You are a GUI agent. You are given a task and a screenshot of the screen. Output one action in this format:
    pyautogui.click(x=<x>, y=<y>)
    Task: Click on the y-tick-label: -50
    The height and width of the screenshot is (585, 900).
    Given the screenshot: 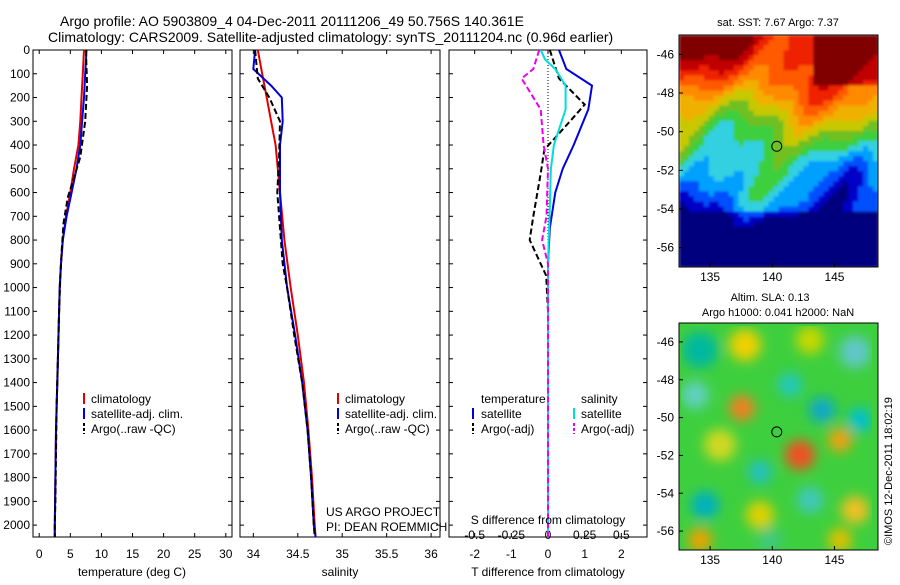 What is the action you would take?
    pyautogui.click(x=666, y=132)
    